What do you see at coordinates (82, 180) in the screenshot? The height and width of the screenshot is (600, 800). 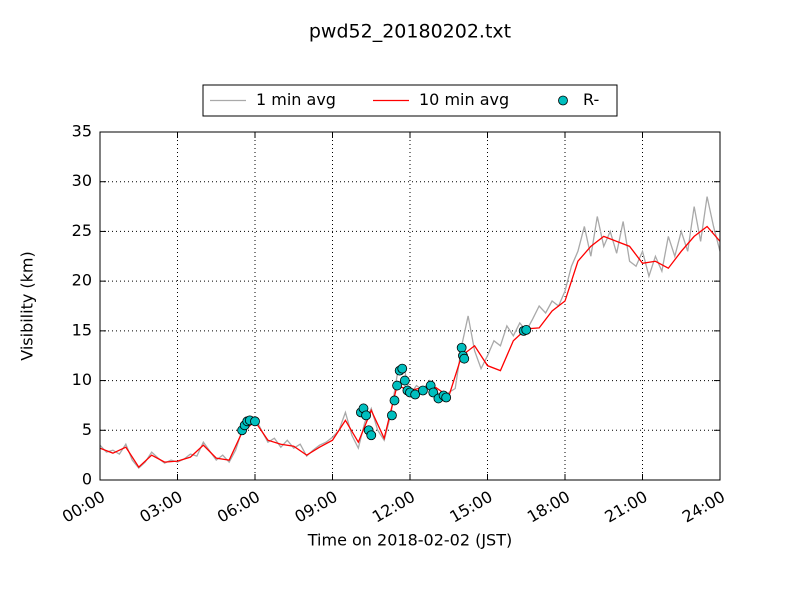 I see `y-tick-label: 30` at bounding box center [82, 180].